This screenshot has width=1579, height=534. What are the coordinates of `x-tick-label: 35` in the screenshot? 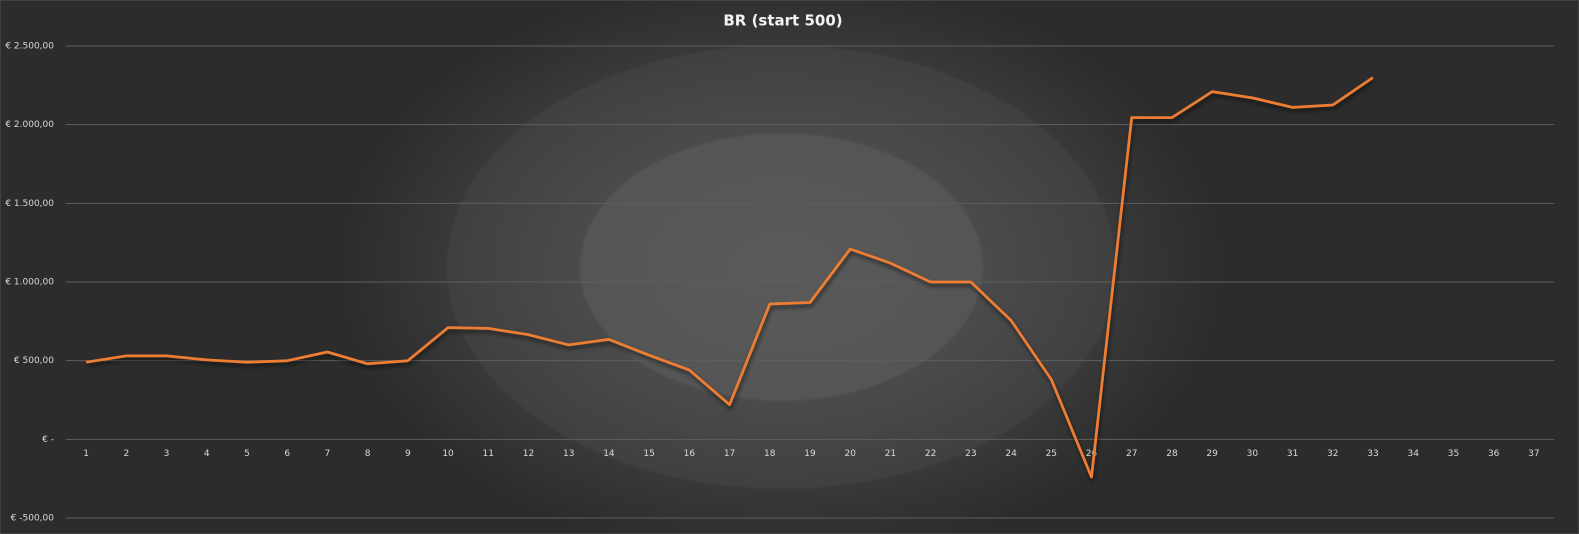 It's located at (1453, 454).